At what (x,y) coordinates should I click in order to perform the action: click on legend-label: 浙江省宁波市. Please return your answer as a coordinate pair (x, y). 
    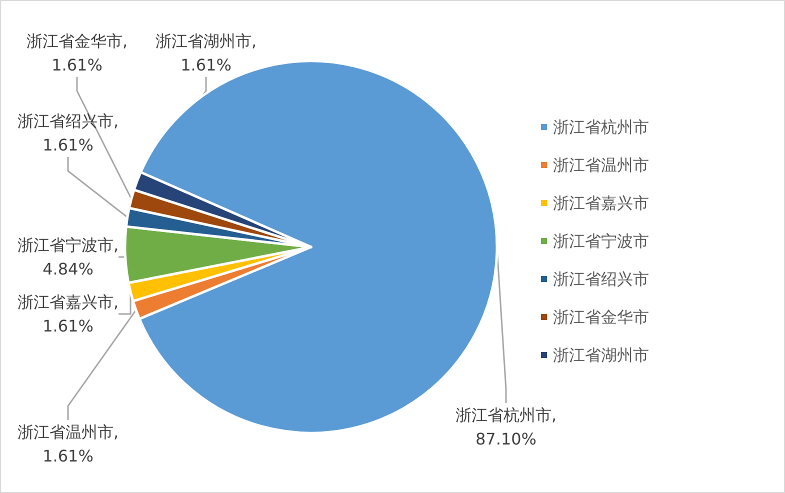
    Looking at the image, I should click on (601, 241).